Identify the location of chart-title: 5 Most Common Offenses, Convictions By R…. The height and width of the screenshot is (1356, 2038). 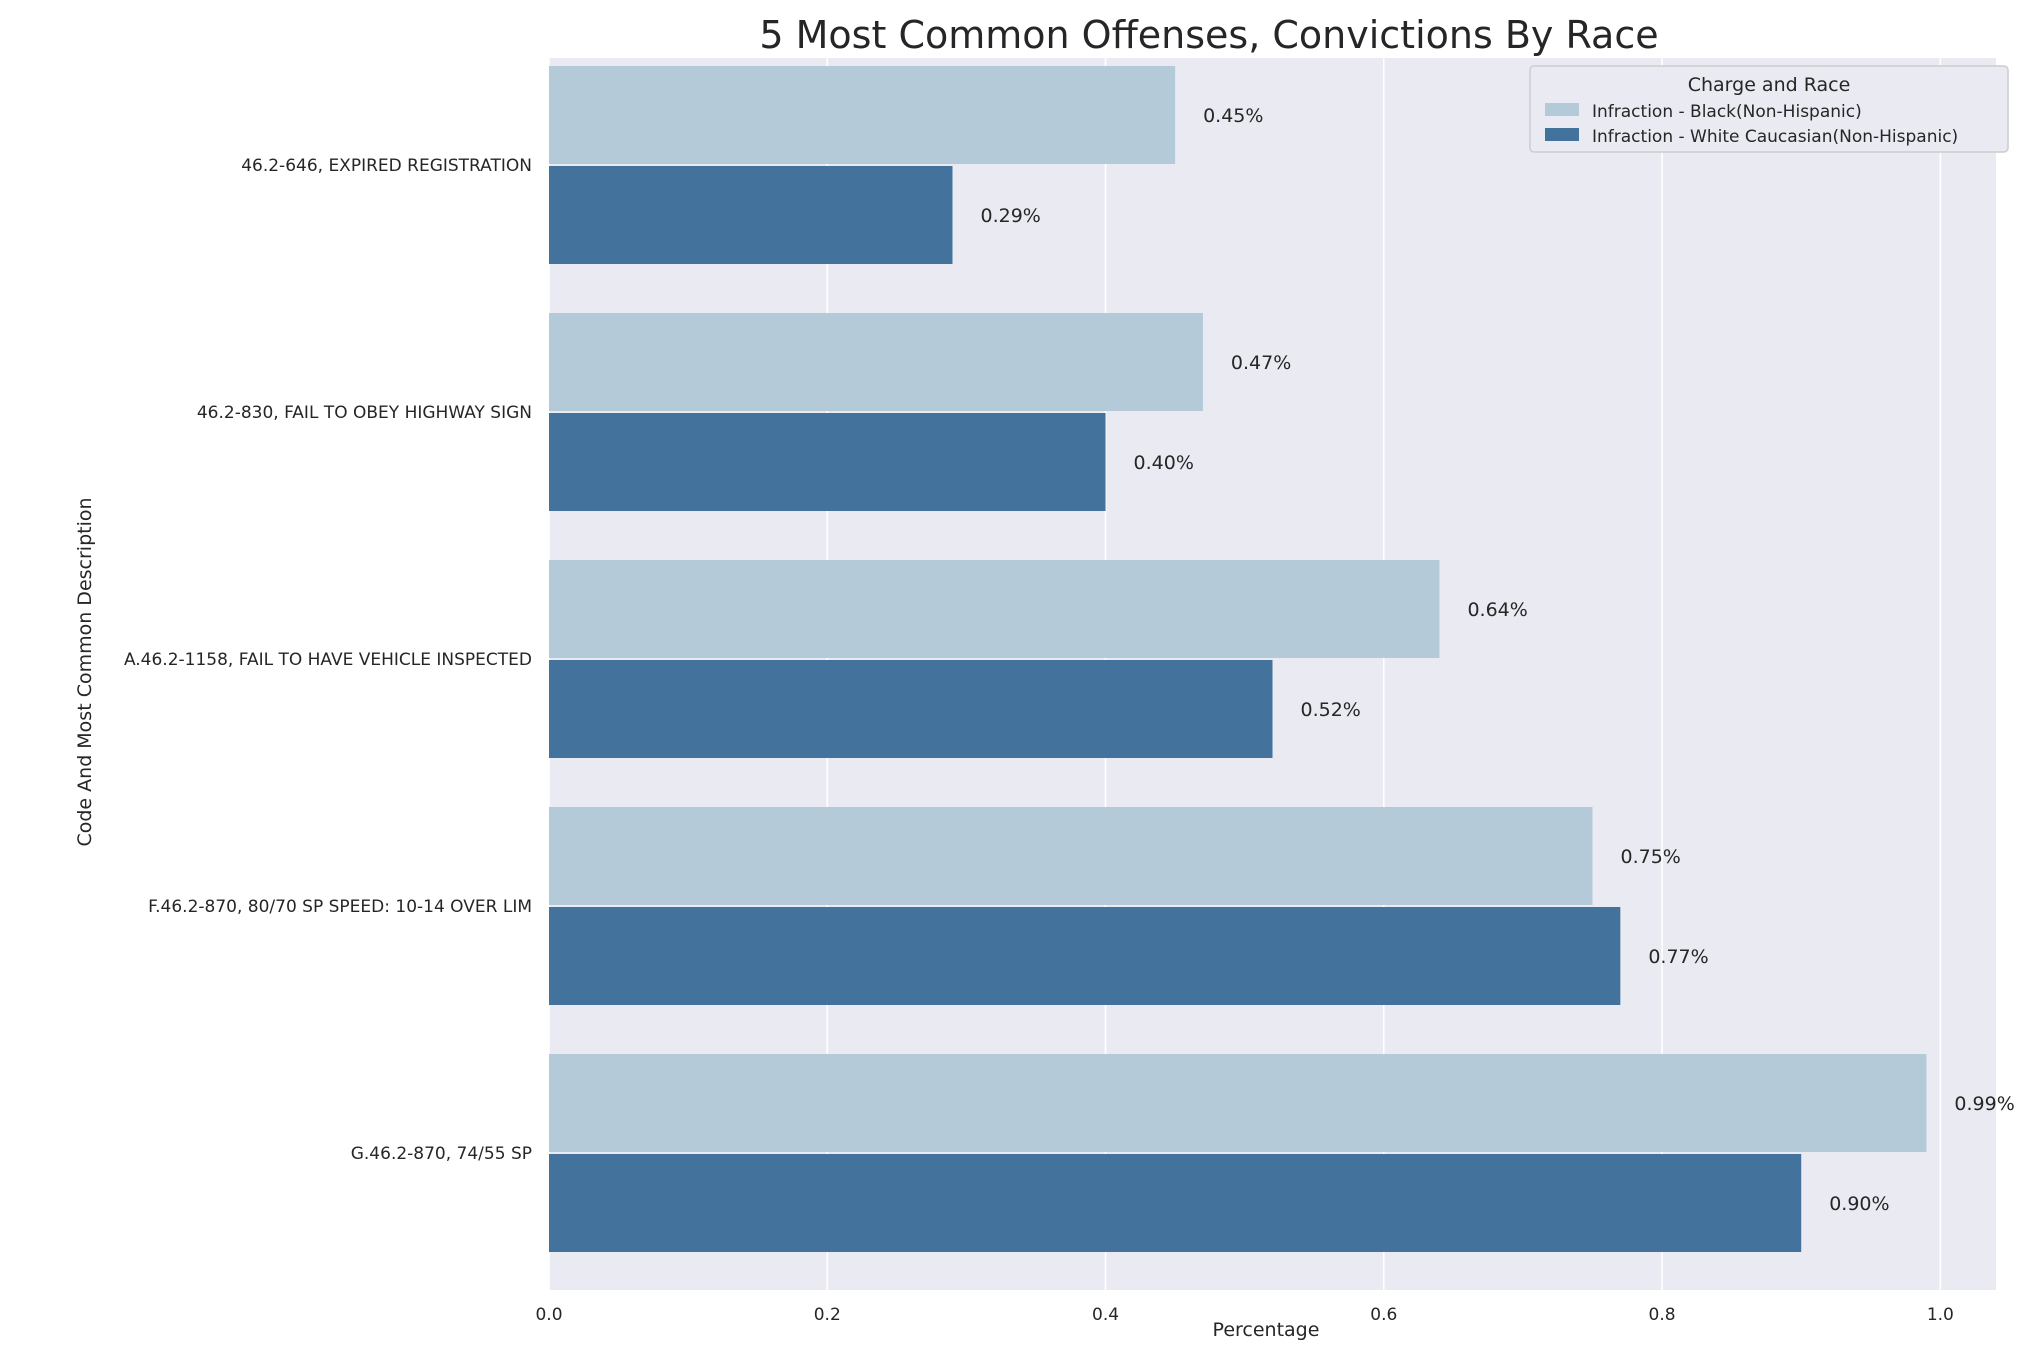
(1208, 35).